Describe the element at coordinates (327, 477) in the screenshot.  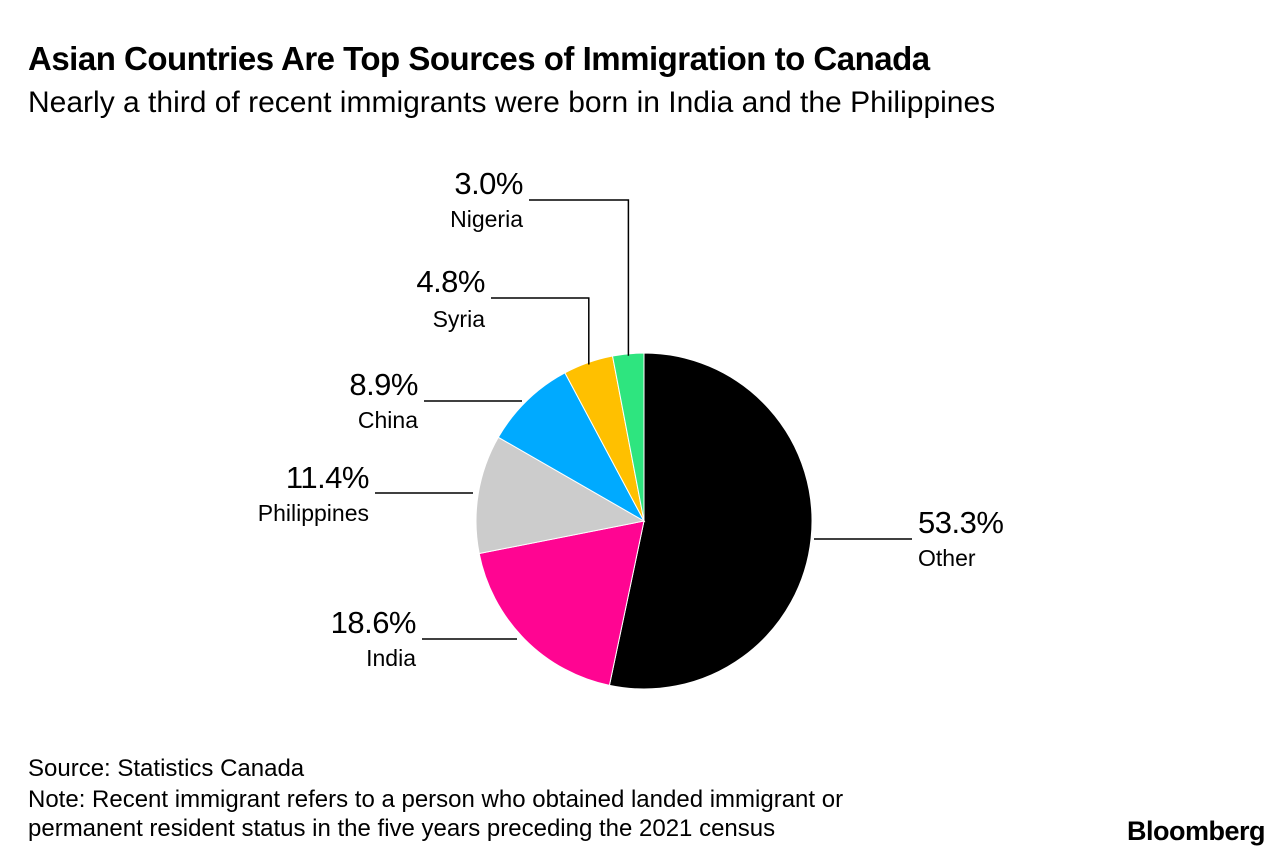
I see `value-label-philippines: 11.4%` at that location.